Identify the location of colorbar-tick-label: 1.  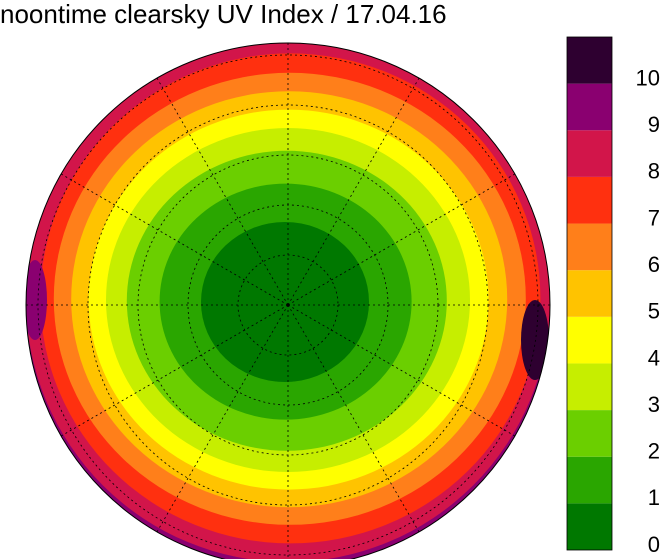
(654, 497).